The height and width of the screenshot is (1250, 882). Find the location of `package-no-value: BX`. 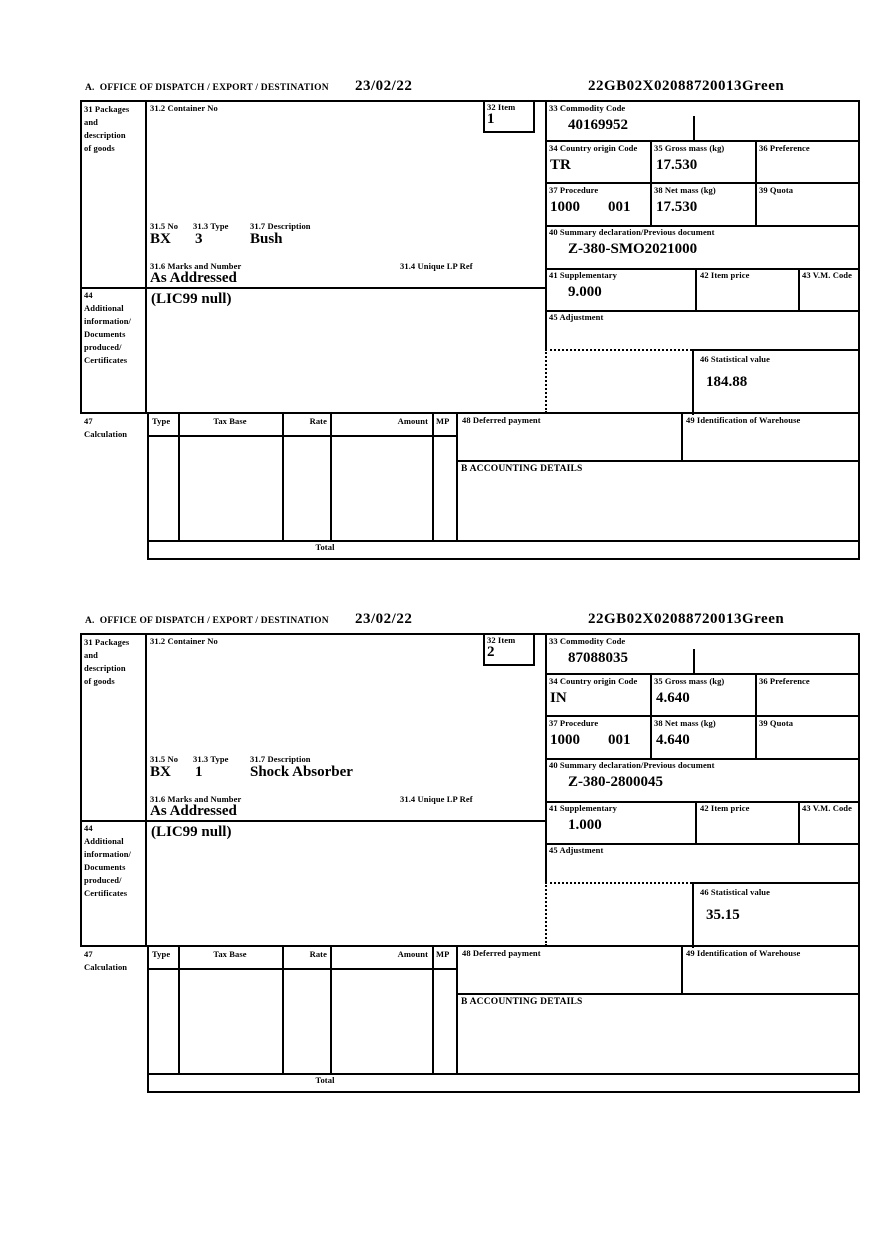

package-no-value: BX is located at coordinates (160, 239).